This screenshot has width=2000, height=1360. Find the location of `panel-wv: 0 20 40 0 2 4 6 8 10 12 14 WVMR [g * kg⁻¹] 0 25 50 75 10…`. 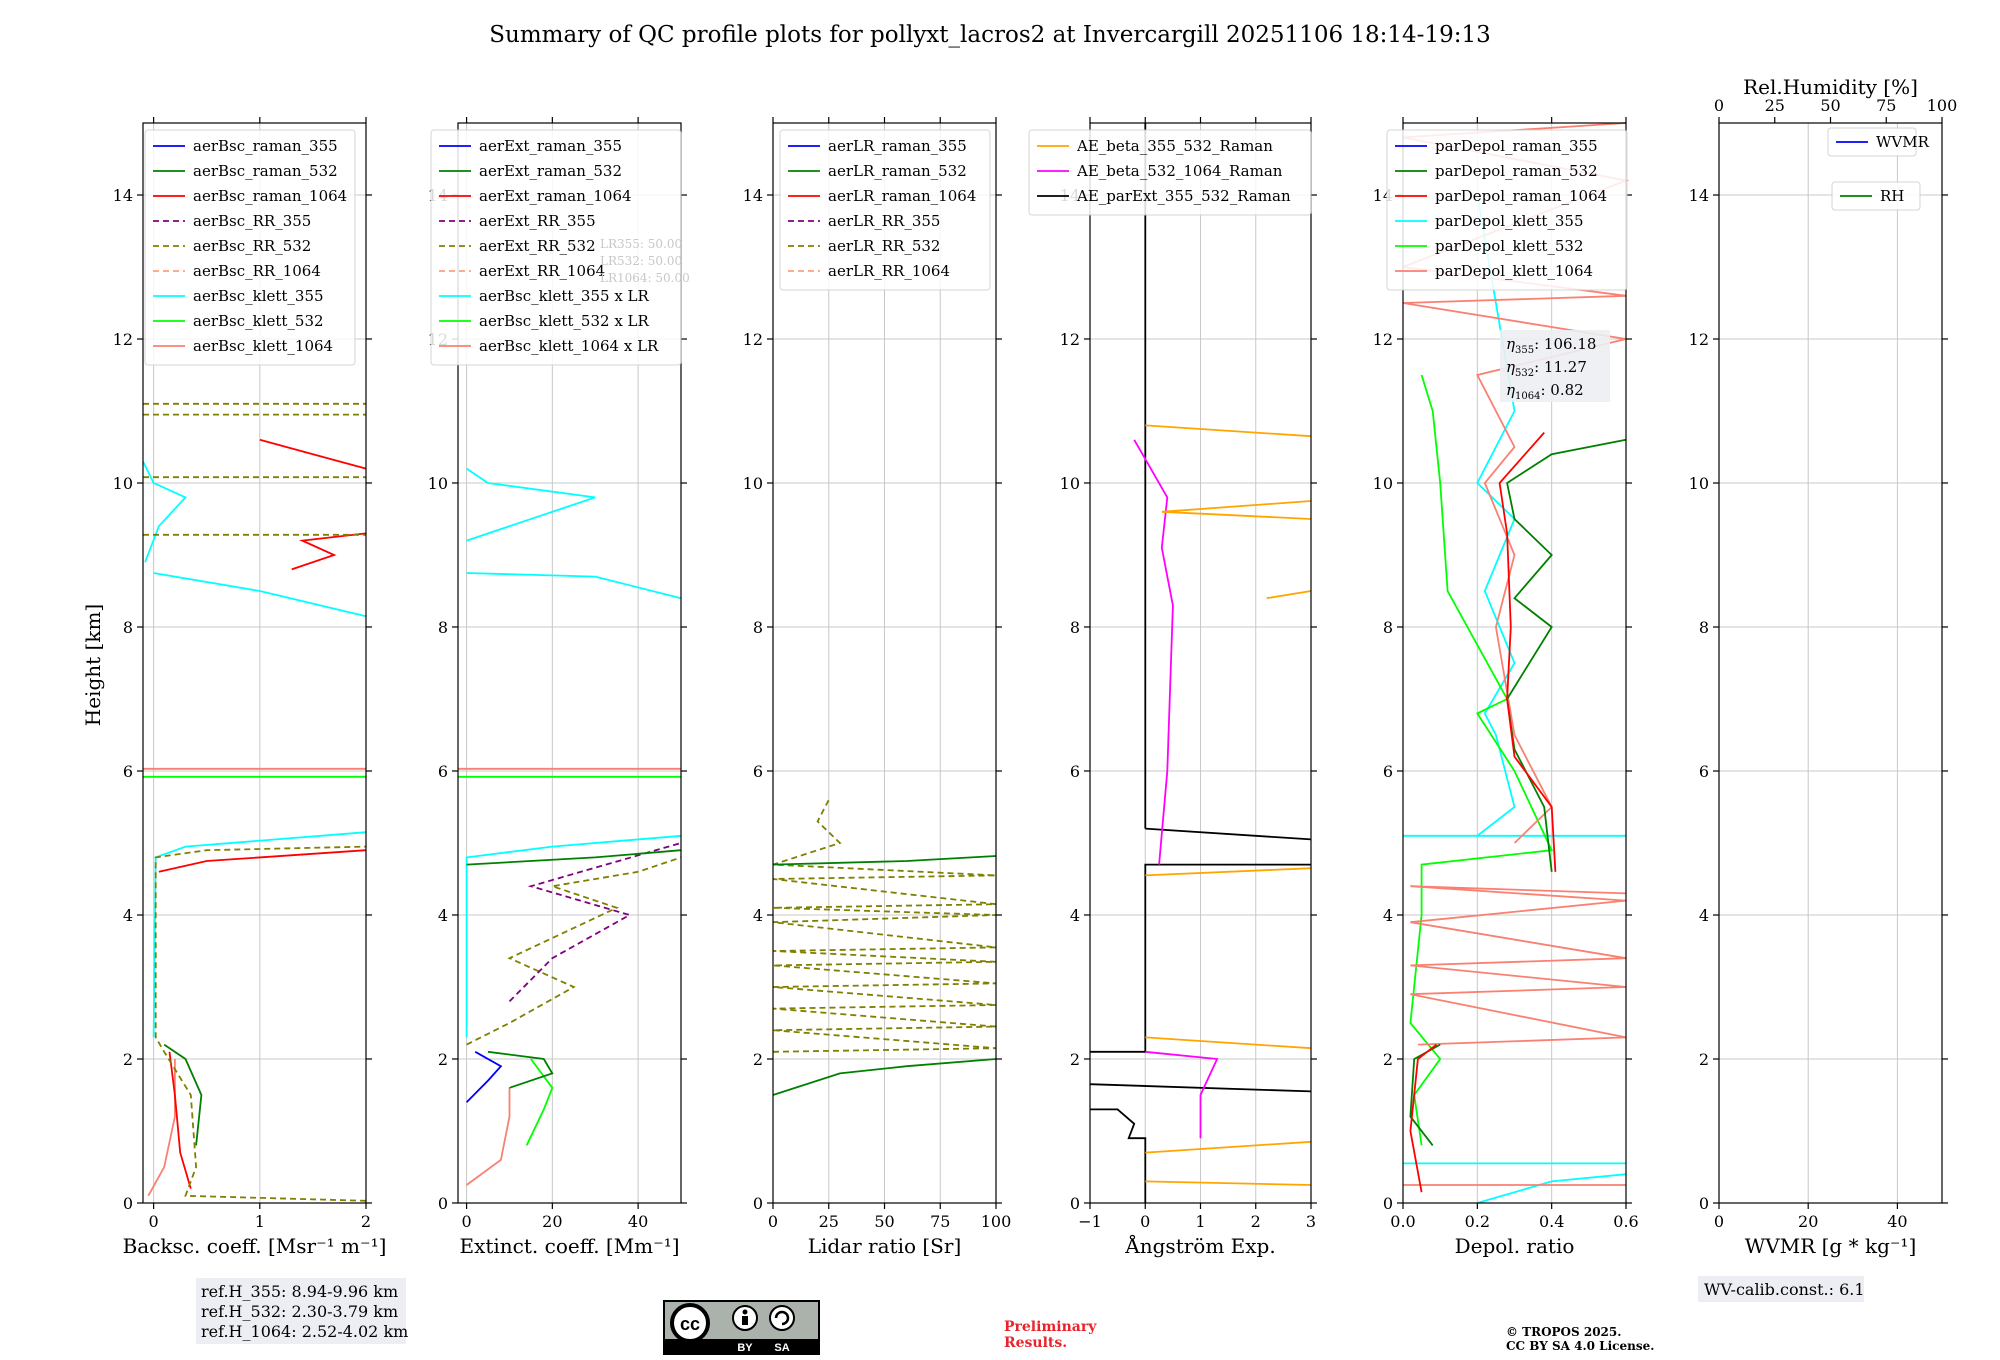

panel-wv: 0 20 40 0 2 4 6 8 10 12 14 WVMR [g * kg⁻¹] 0 25 50 75 10… is located at coordinates (1823, 666).